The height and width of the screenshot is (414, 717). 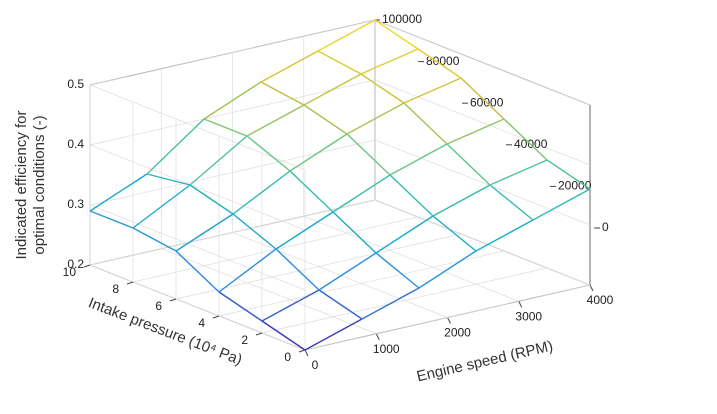 I want to click on colorbar-tick-label: 20000, so click(x=575, y=186).